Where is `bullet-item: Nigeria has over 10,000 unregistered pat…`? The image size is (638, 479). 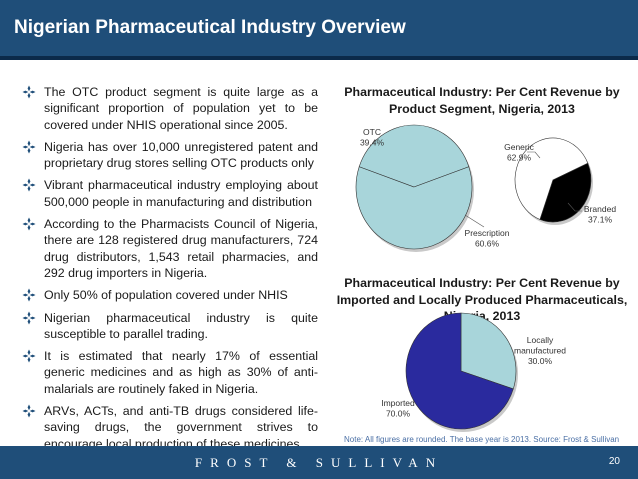
bullet-item: Nigeria has over 10,000 unregistered pat… is located at coordinates (170, 155).